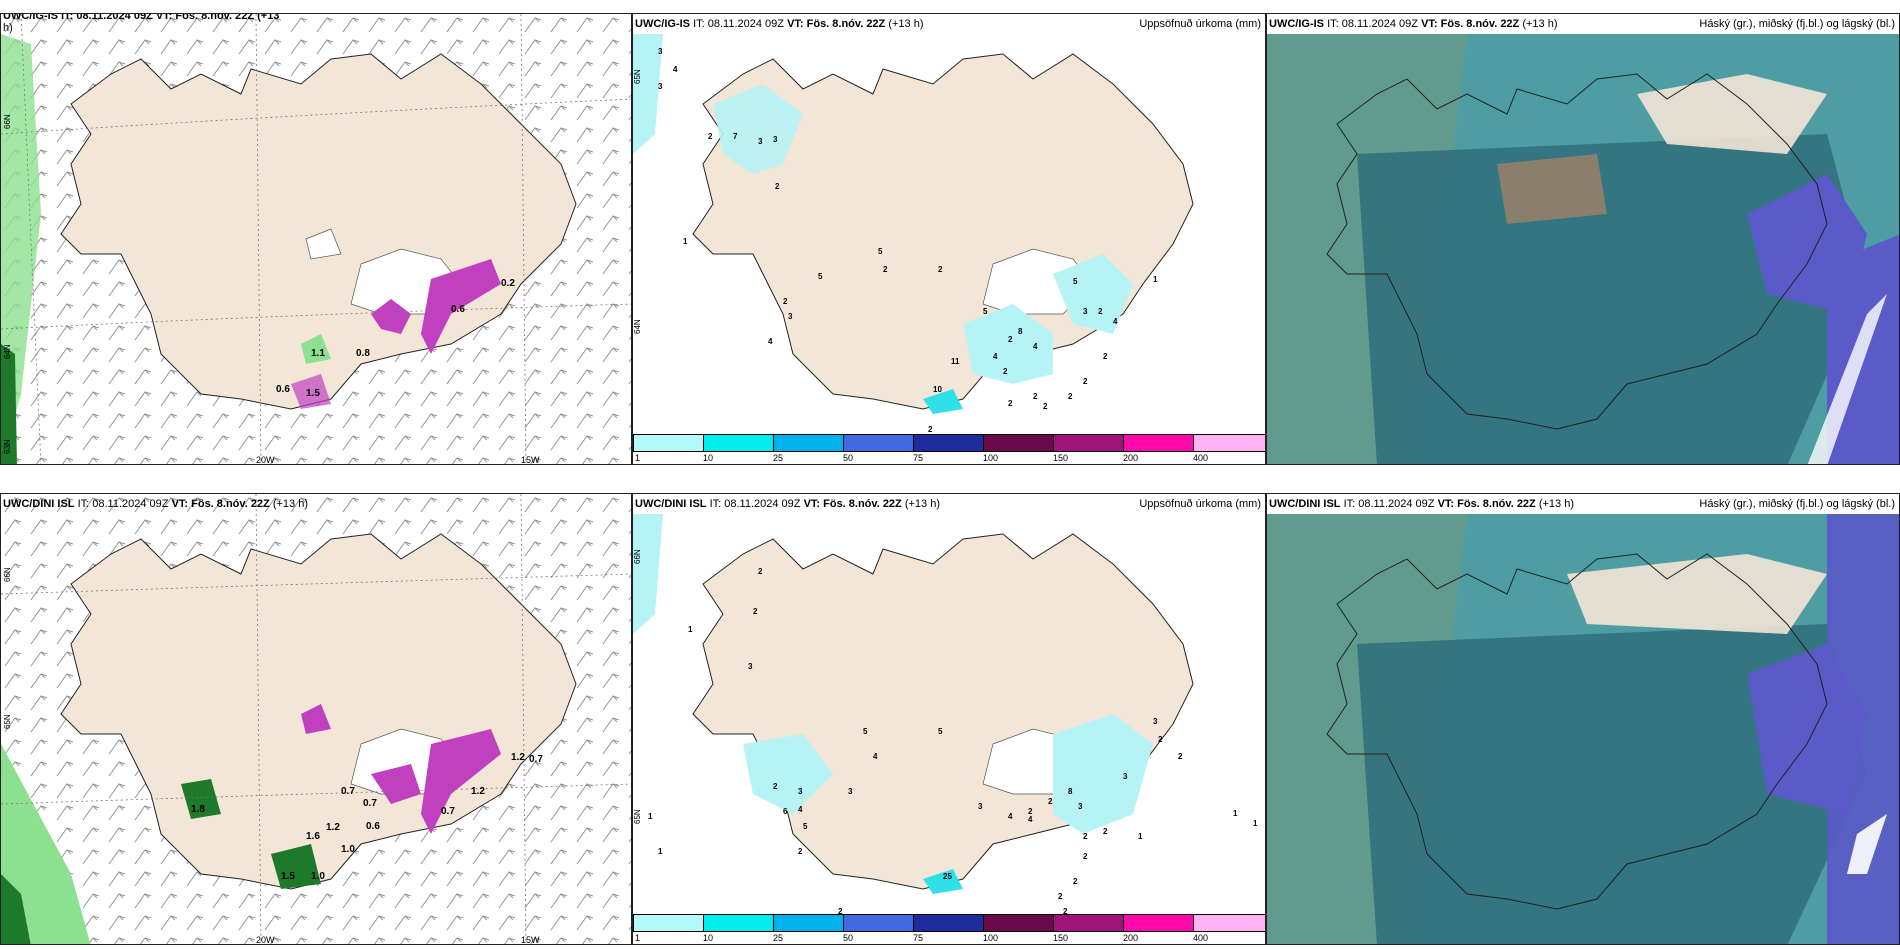  I want to click on lat-label: 66N, so click(637, 556).